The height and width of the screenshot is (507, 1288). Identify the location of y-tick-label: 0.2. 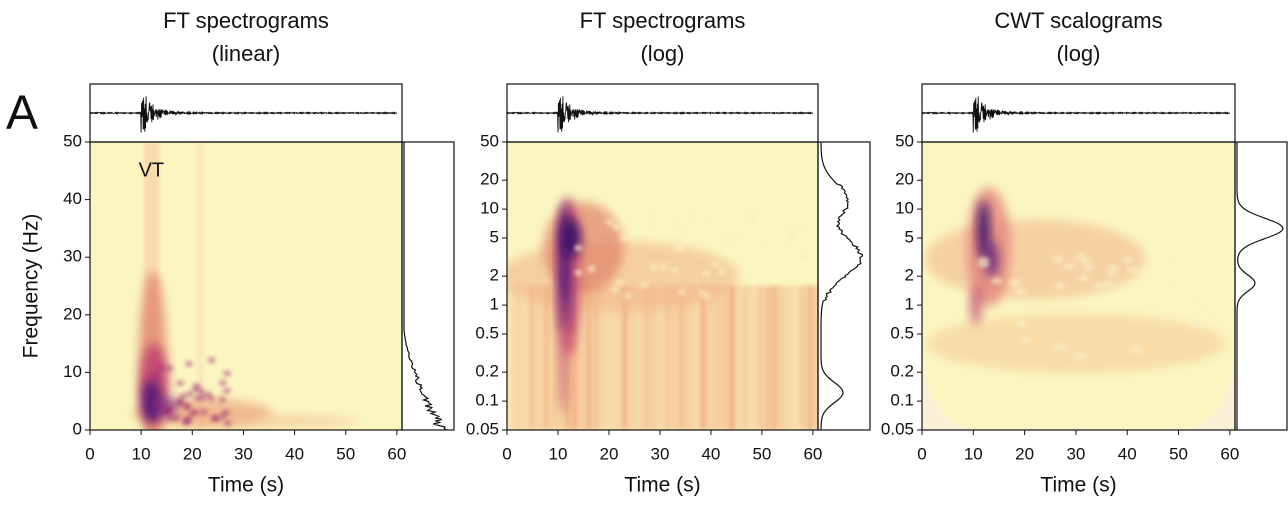
(487, 371).